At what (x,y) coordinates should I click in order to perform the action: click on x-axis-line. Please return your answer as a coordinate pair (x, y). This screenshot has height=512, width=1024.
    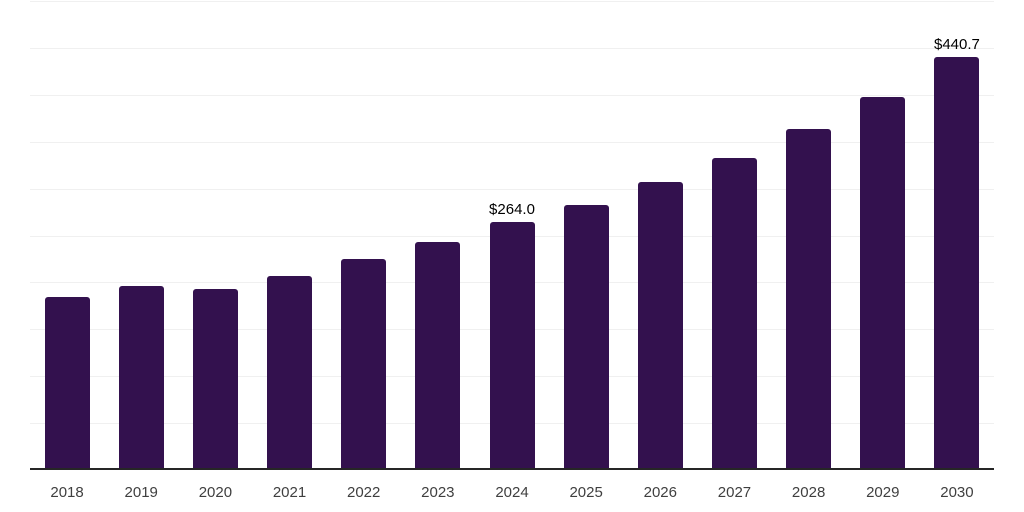
    Looking at the image, I should click on (512, 469).